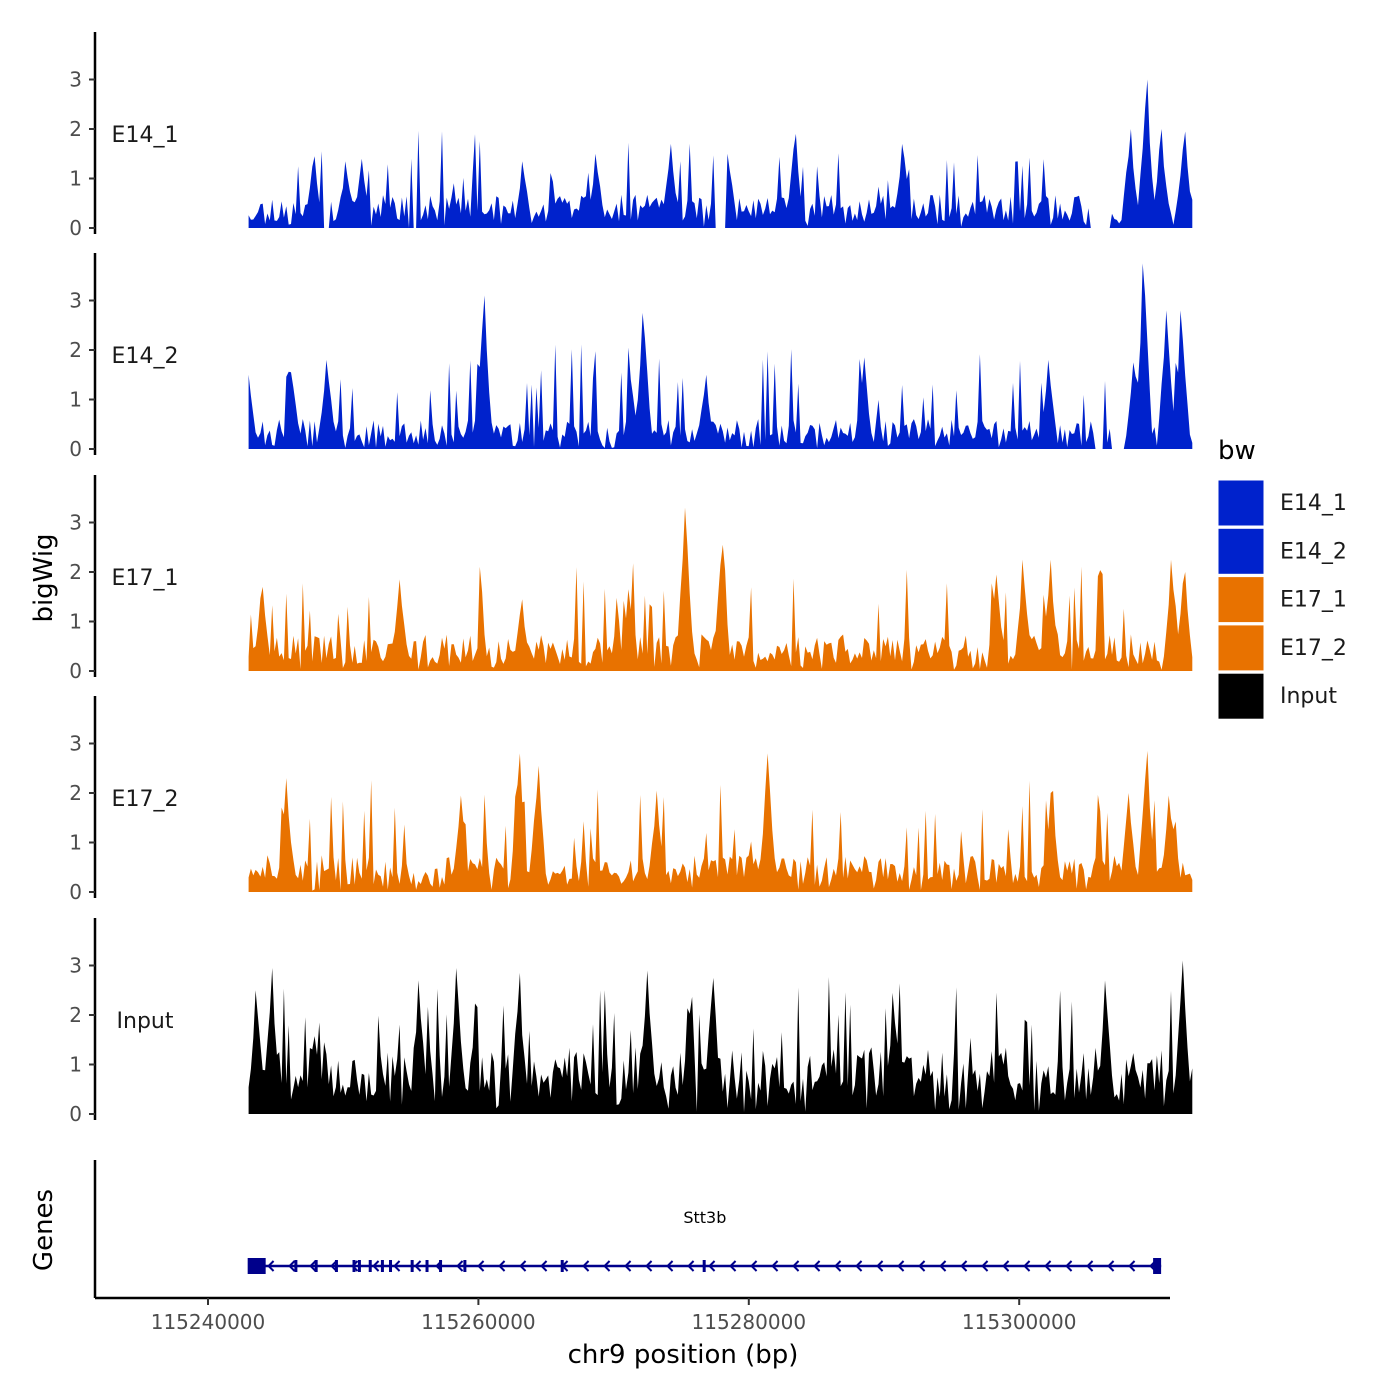 The height and width of the screenshot is (1400, 1400). Describe the element at coordinates (145, 799) in the screenshot. I see `track-label-E17_2: E17_2` at that location.